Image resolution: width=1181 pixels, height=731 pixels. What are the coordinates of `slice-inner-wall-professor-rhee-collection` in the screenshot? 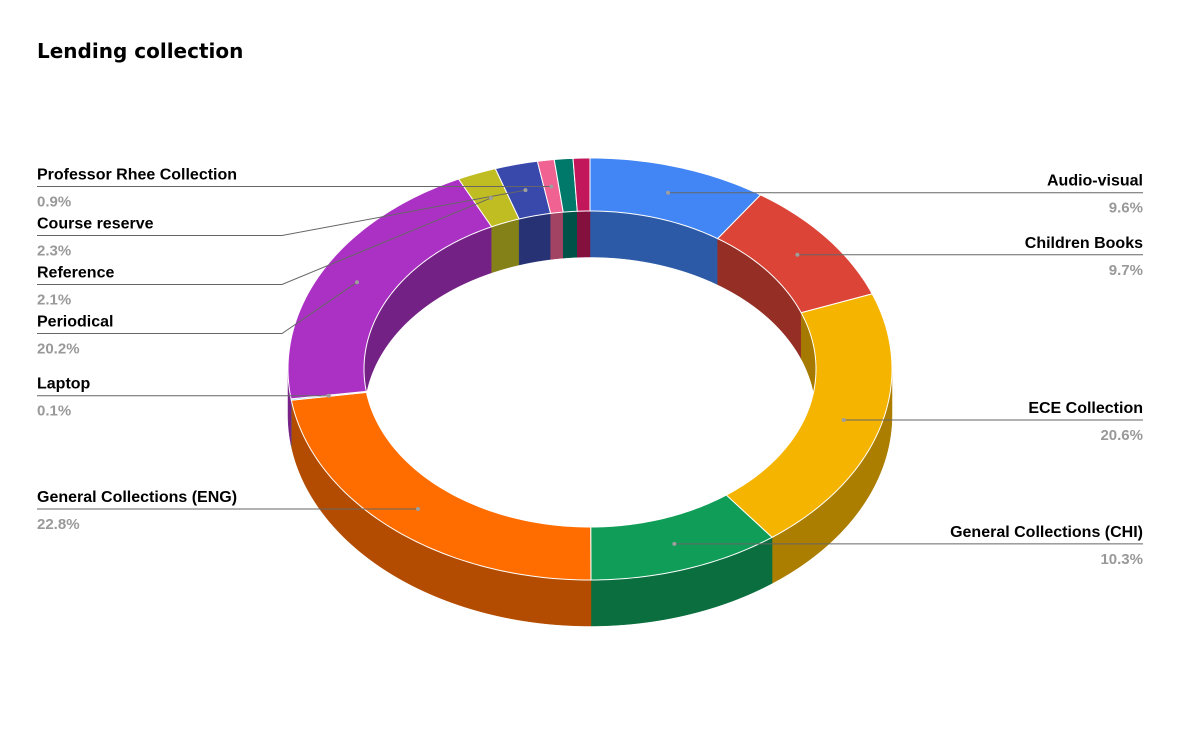 It's located at (557, 235).